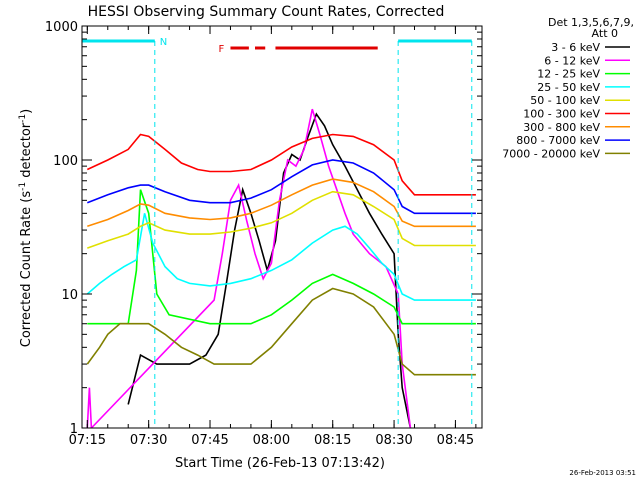  What do you see at coordinates (572, 60) in the screenshot?
I see `legend-label: 6 - 12 keV` at bounding box center [572, 60].